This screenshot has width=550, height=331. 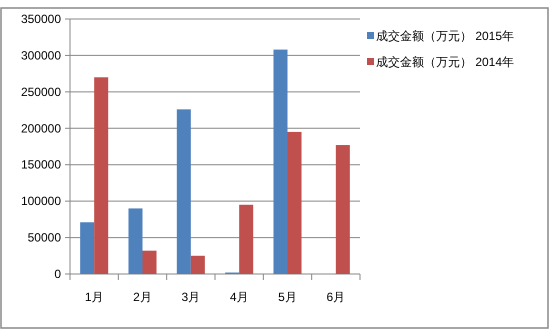 I want to click on y-tick-label: 0, so click(x=58, y=274).